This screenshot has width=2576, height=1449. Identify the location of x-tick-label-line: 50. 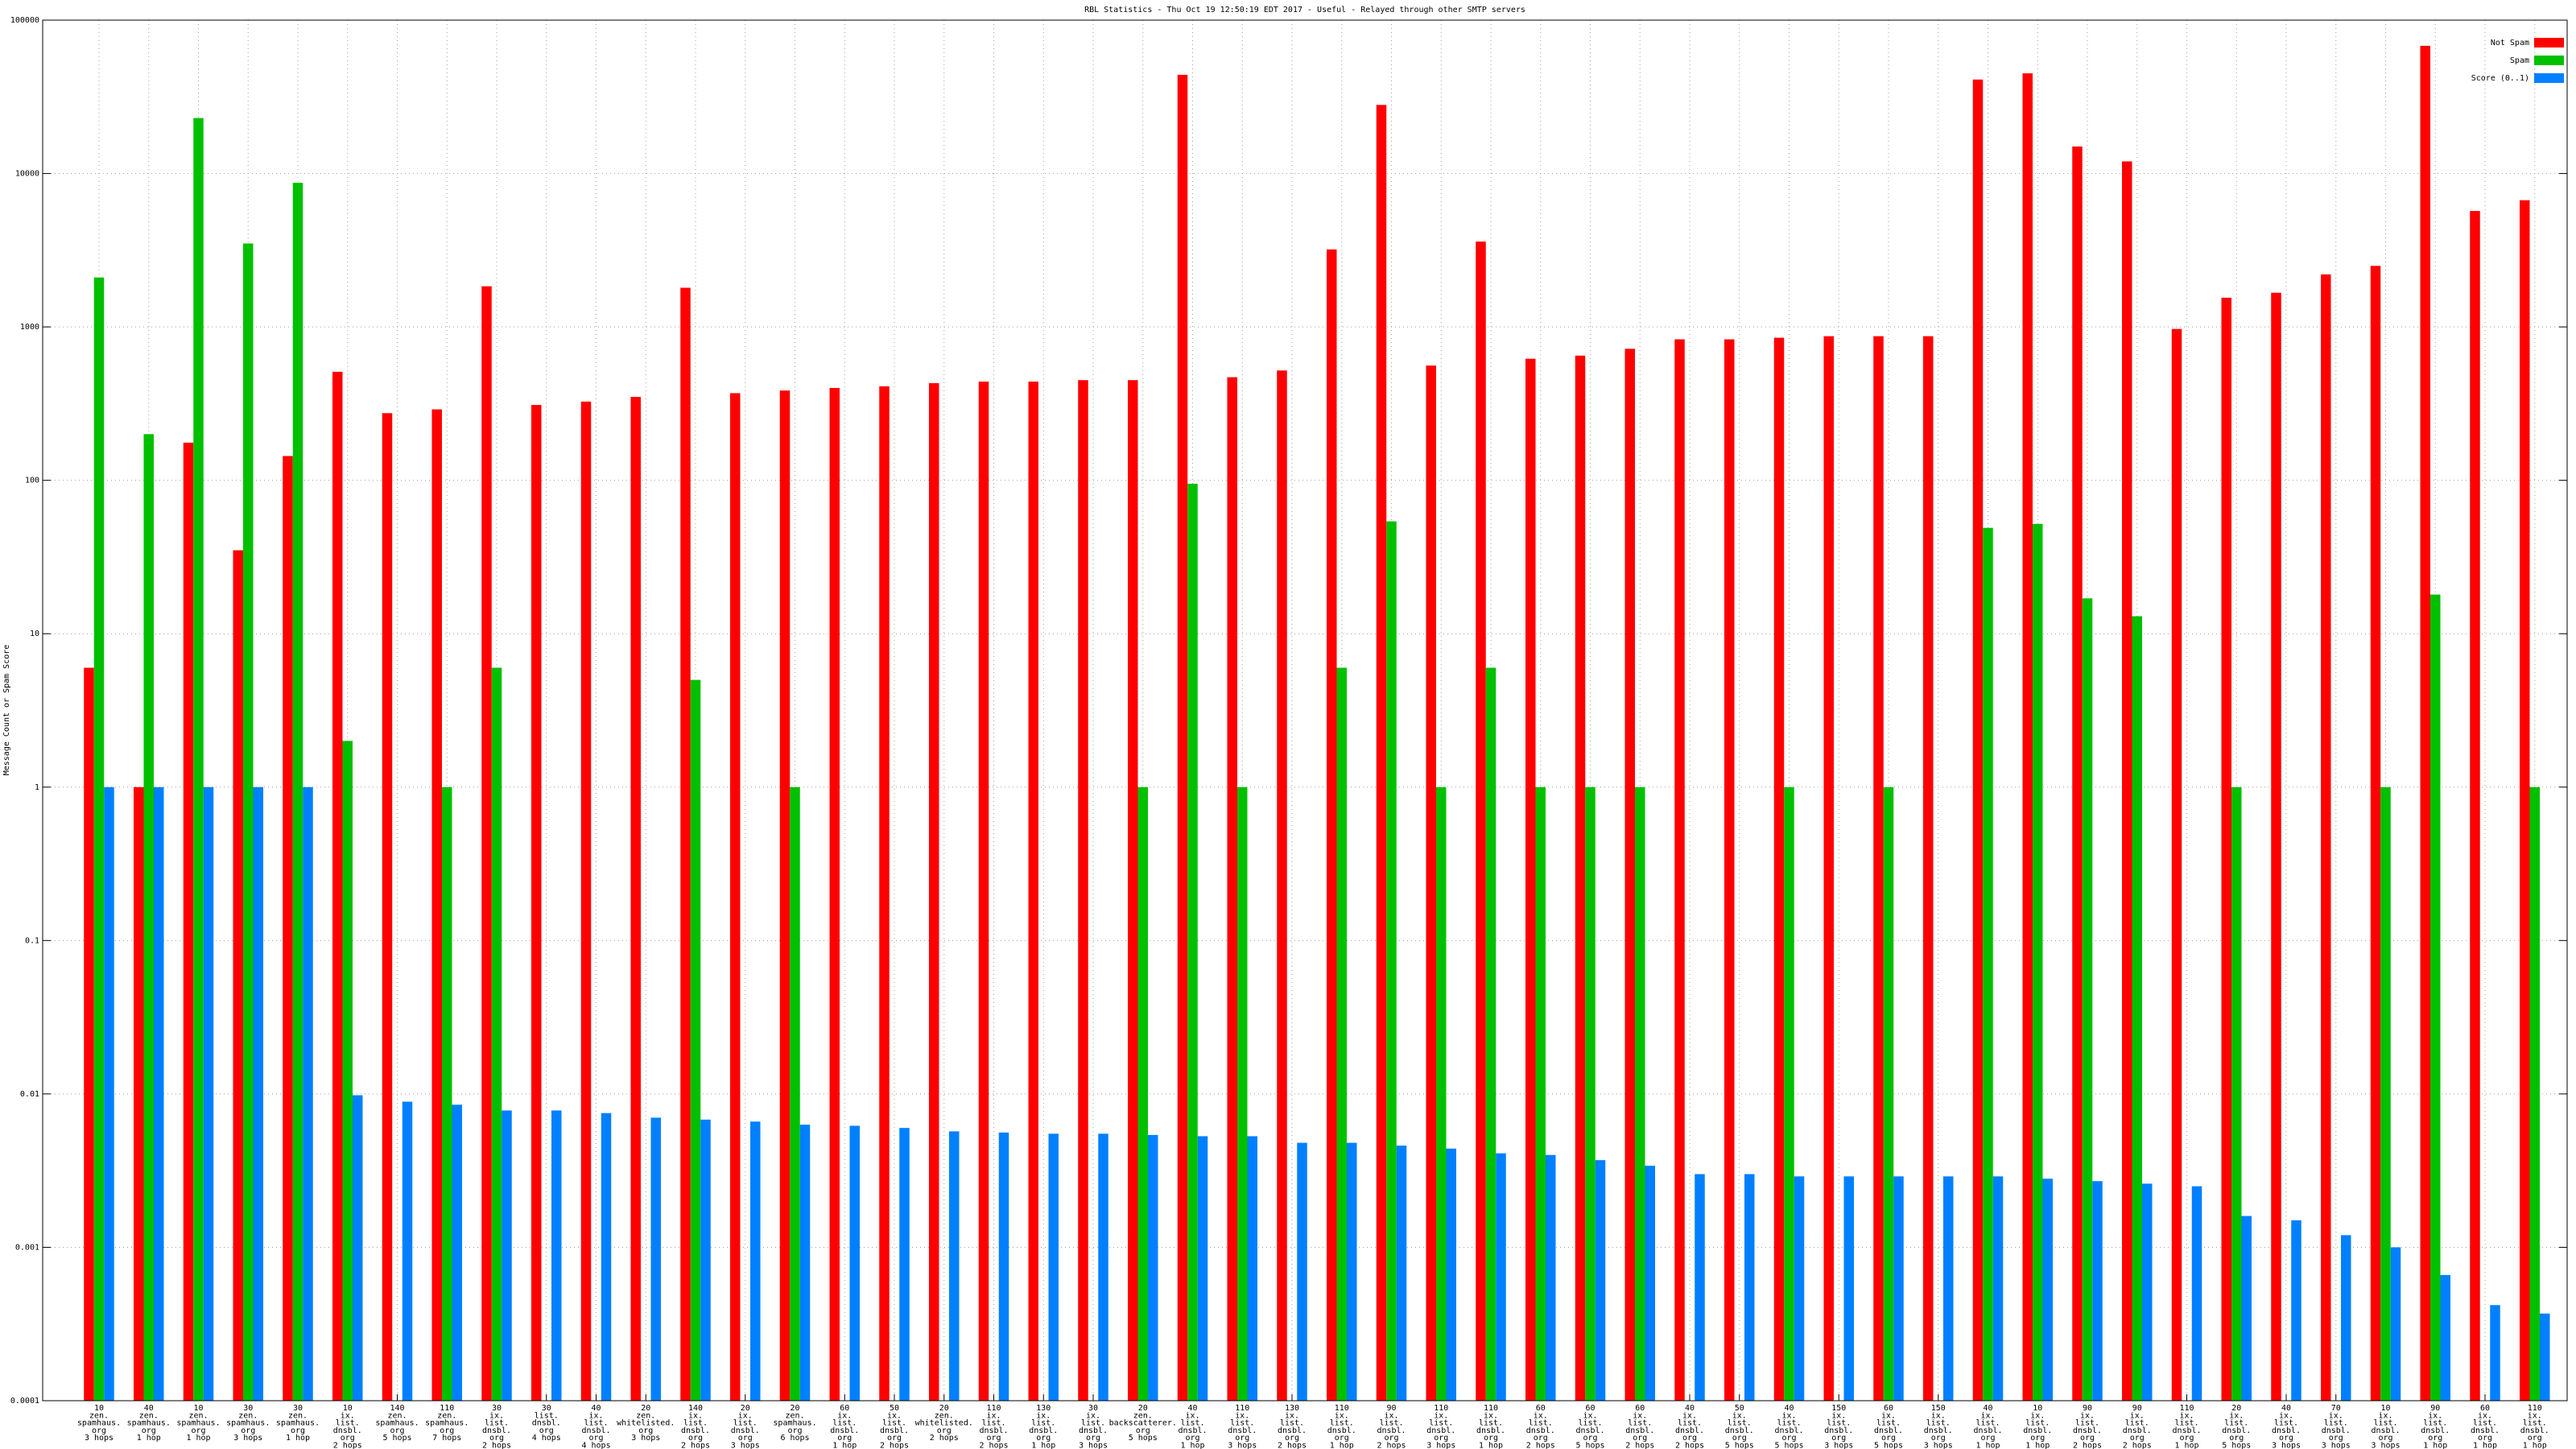
(1739, 1408).